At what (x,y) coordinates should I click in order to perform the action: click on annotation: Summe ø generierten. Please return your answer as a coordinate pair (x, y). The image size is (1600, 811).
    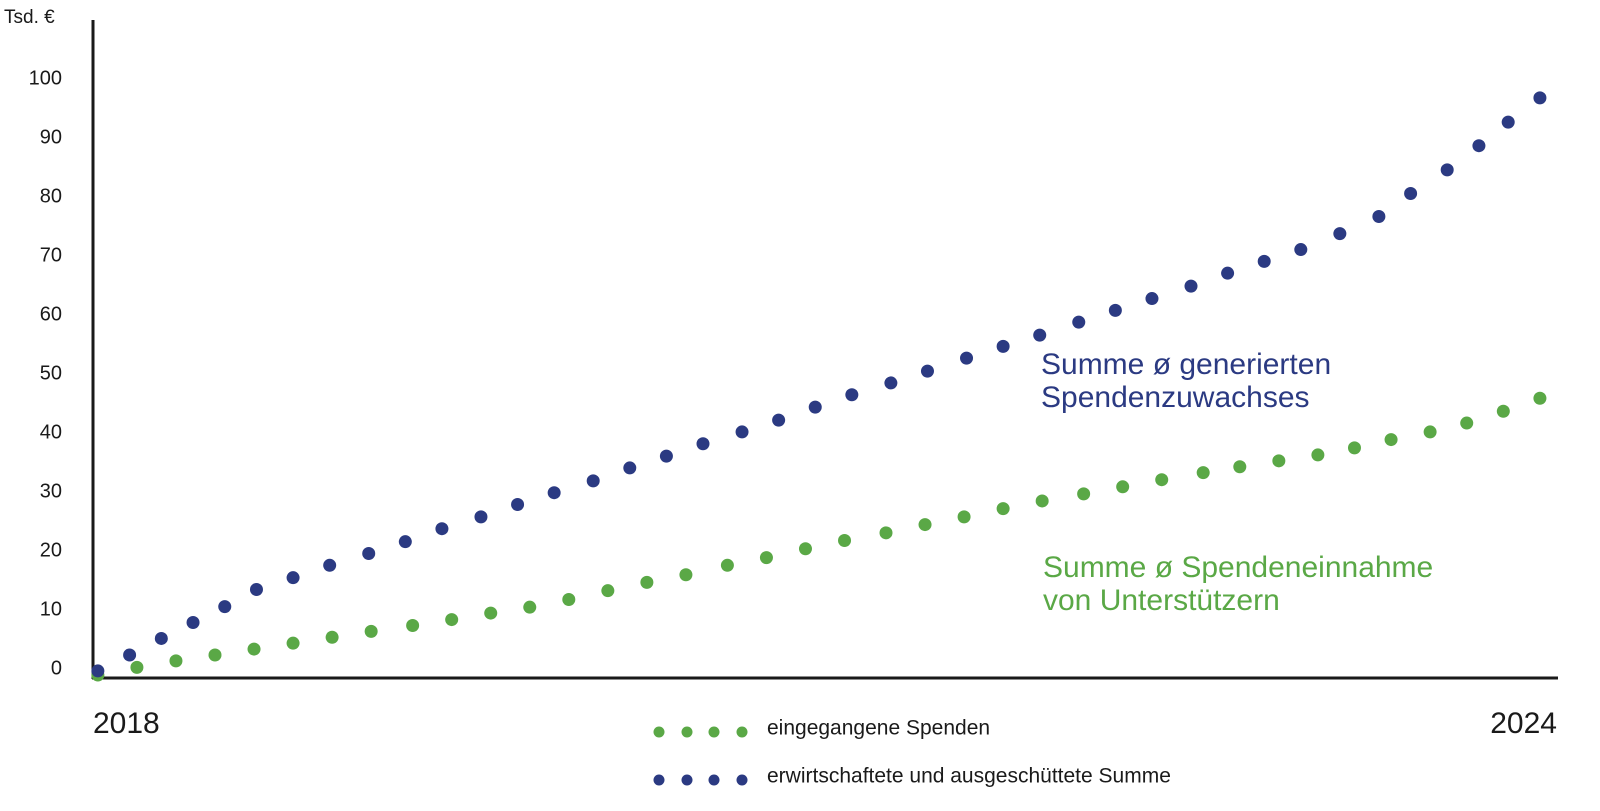
    Looking at the image, I should click on (1186, 364).